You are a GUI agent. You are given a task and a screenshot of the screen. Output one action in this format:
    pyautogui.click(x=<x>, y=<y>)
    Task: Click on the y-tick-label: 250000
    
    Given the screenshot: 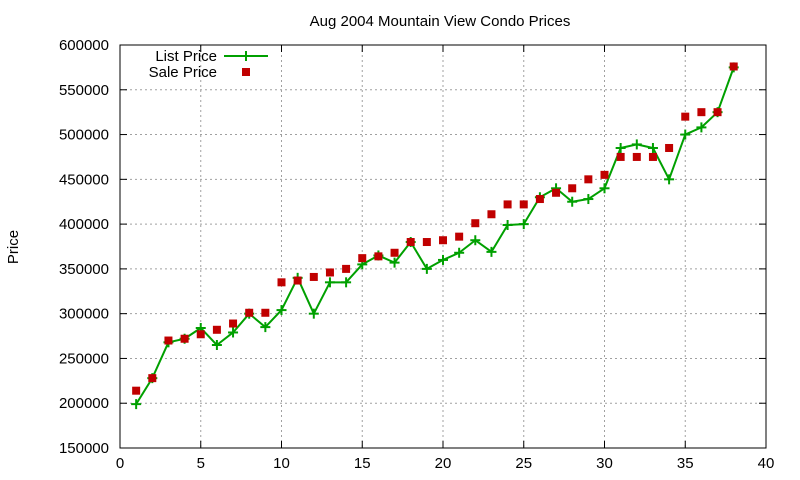 What is the action you would take?
    pyautogui.click(x=84, y=358)
    